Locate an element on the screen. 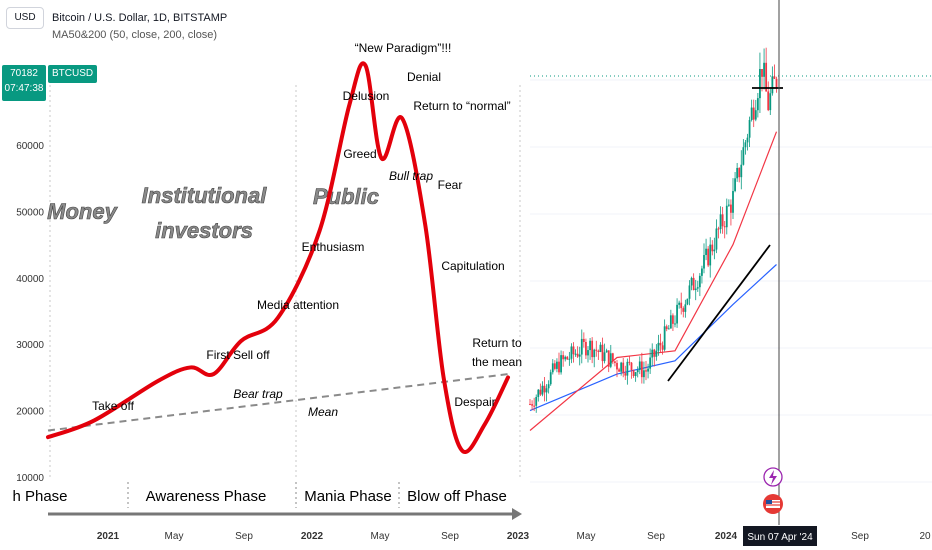 This screenshot has height=550, width=932. mean-line is located at coordinates (278, 402).